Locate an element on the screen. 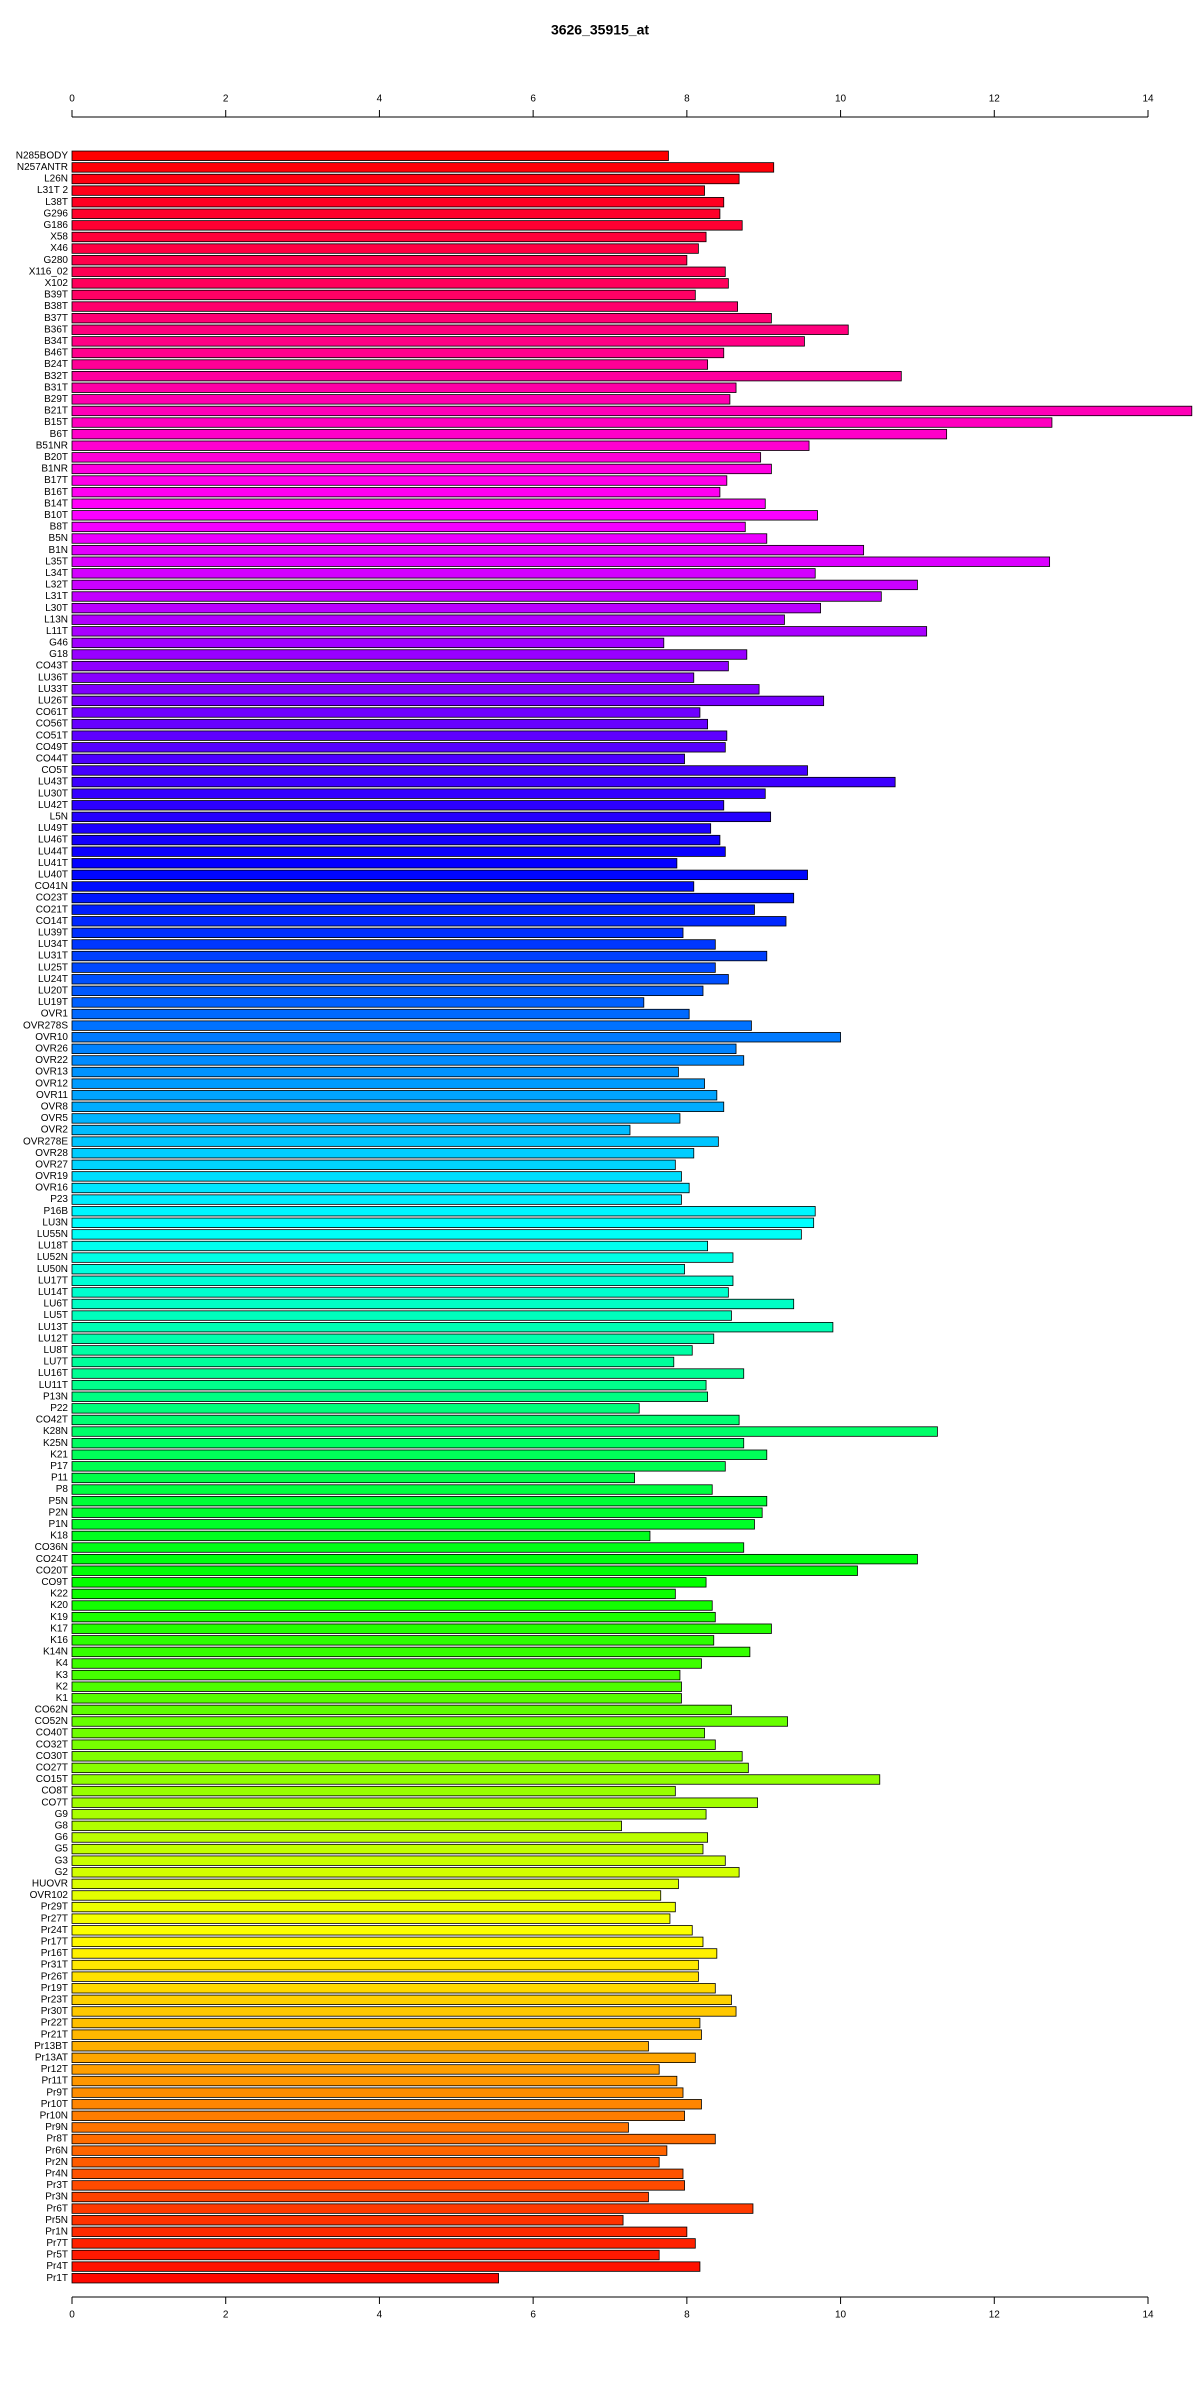 This screenshot has height=2400, width=1200. y-tick-label: Pr22T is located at coordinates (54, 2023).